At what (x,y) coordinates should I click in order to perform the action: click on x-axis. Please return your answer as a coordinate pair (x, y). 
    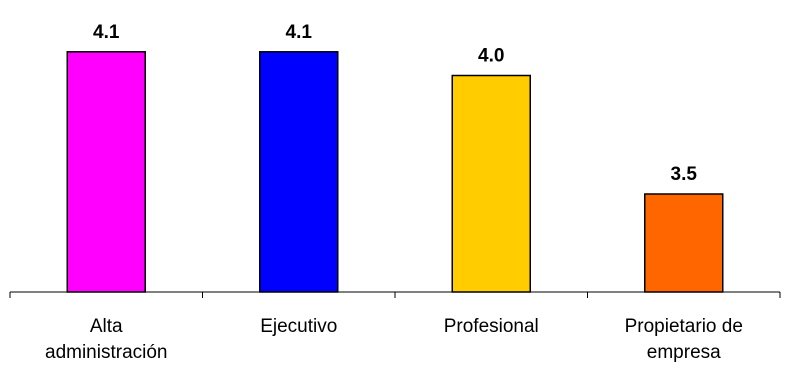
    Looking at the image, I should click on (395, 294).